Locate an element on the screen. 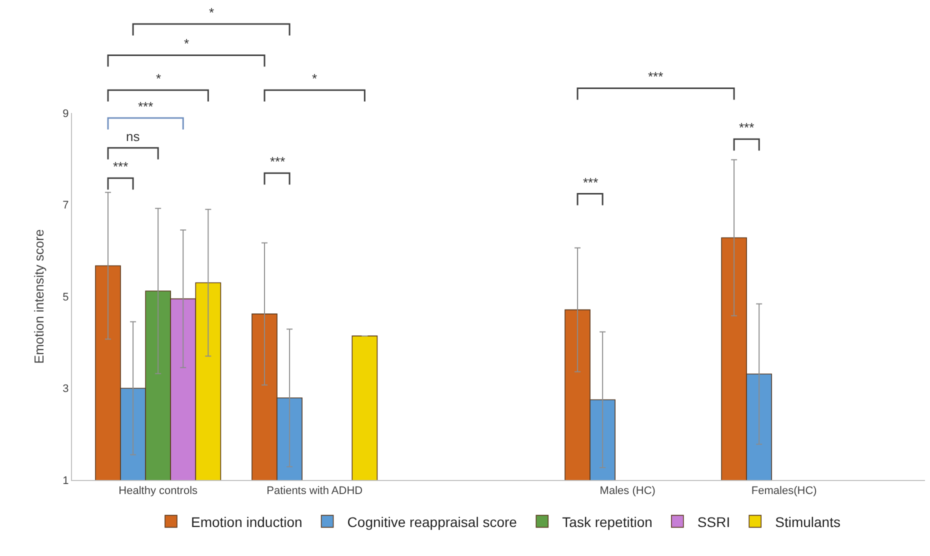  legend-label: Emotion induction is located at coordinates (246, 522).